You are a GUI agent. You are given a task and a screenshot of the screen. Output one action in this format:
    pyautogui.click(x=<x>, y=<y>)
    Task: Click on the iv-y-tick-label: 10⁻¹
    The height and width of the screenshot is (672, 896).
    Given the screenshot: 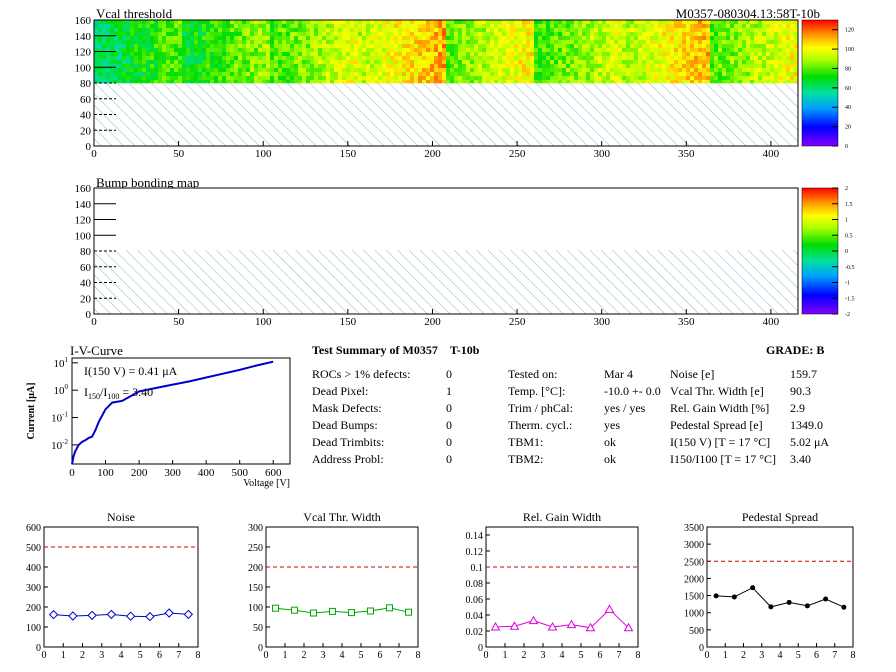 What is the action you would take?
    pyautogui.click(x=59, y=418)
    